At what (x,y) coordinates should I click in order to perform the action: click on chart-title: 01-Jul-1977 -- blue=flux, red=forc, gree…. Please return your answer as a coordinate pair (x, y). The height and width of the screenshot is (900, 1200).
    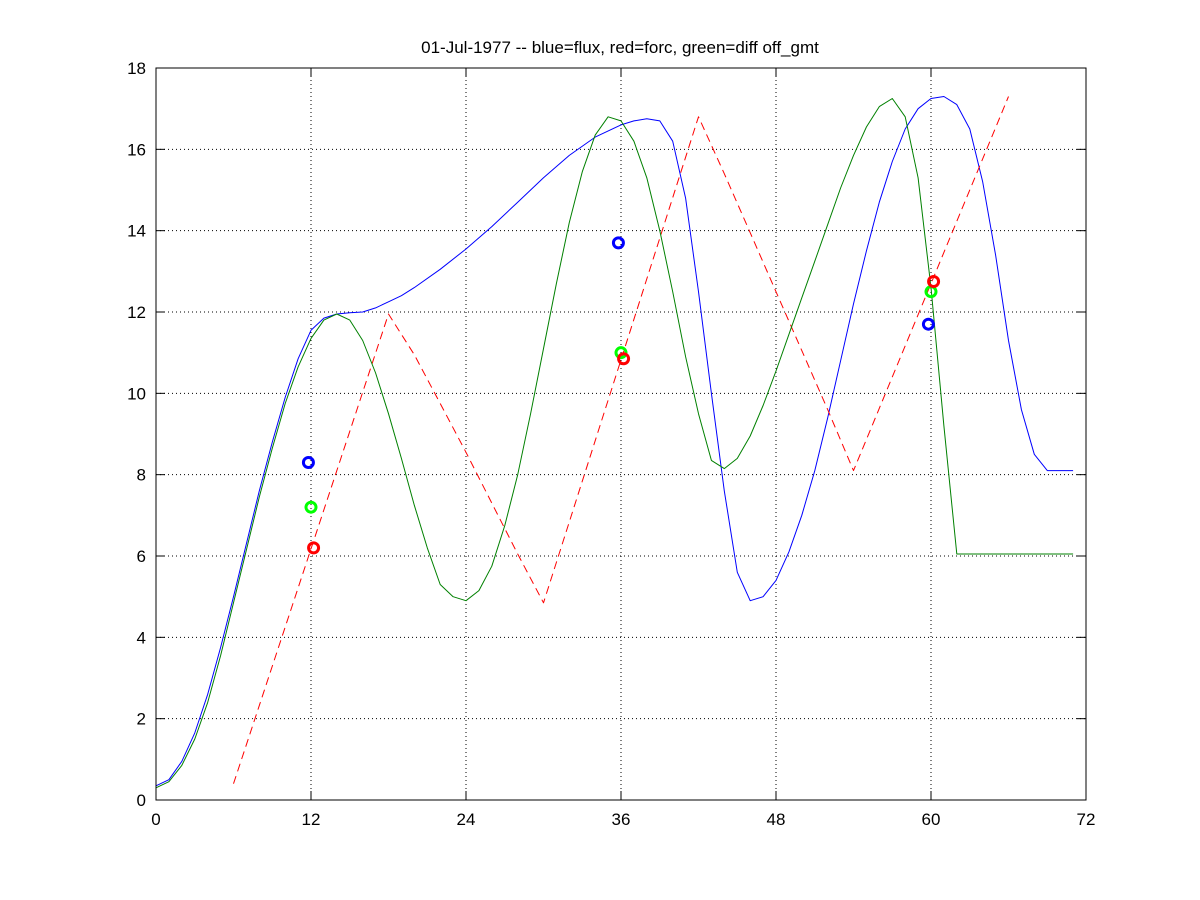
    Looking at the image, I should click on (620, 47).